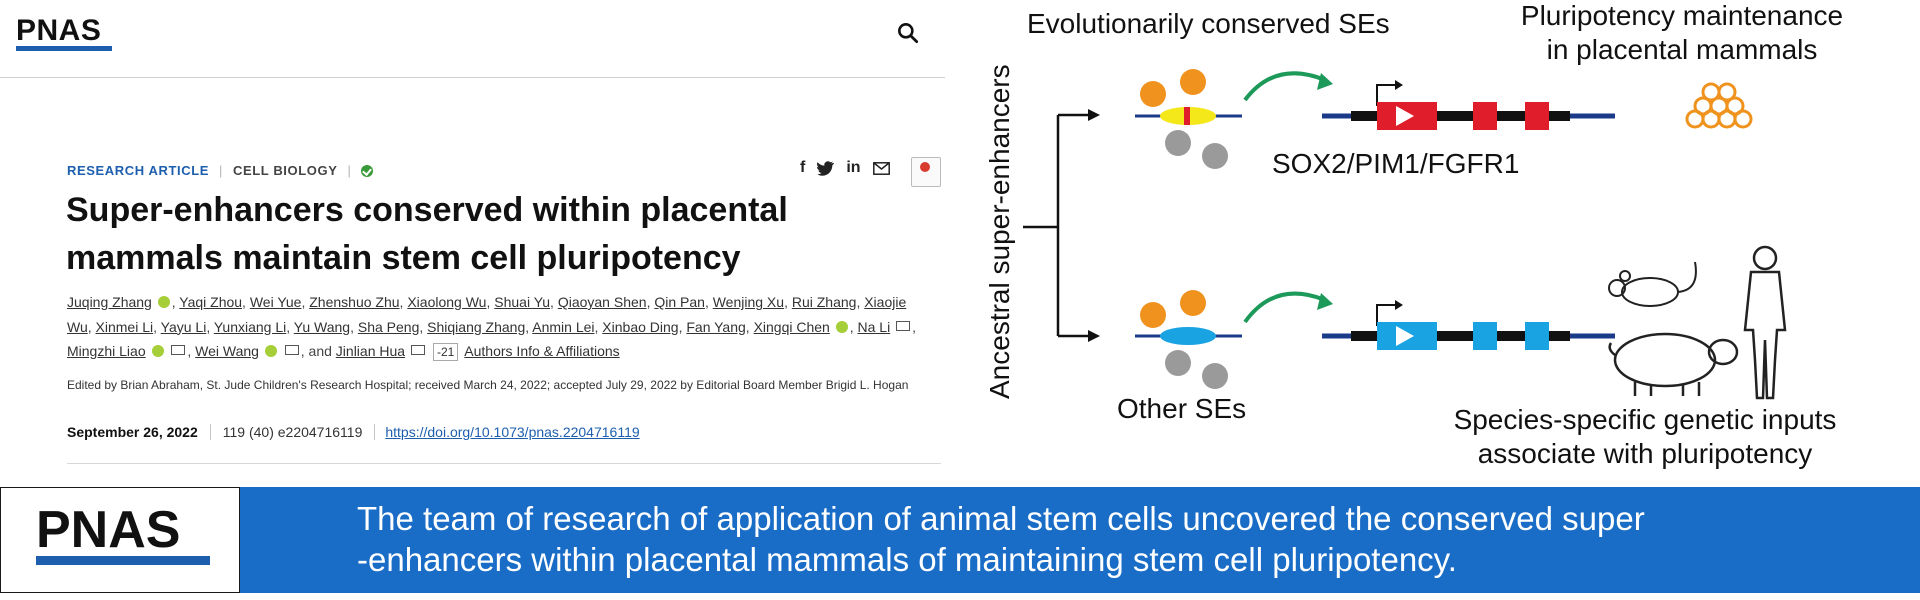 Image resolution: width=1920 pixels, height=600 pixels. Describe the element at coordinates (1094, 115) in the screenshot. I see `arrow-top-head` at that location.